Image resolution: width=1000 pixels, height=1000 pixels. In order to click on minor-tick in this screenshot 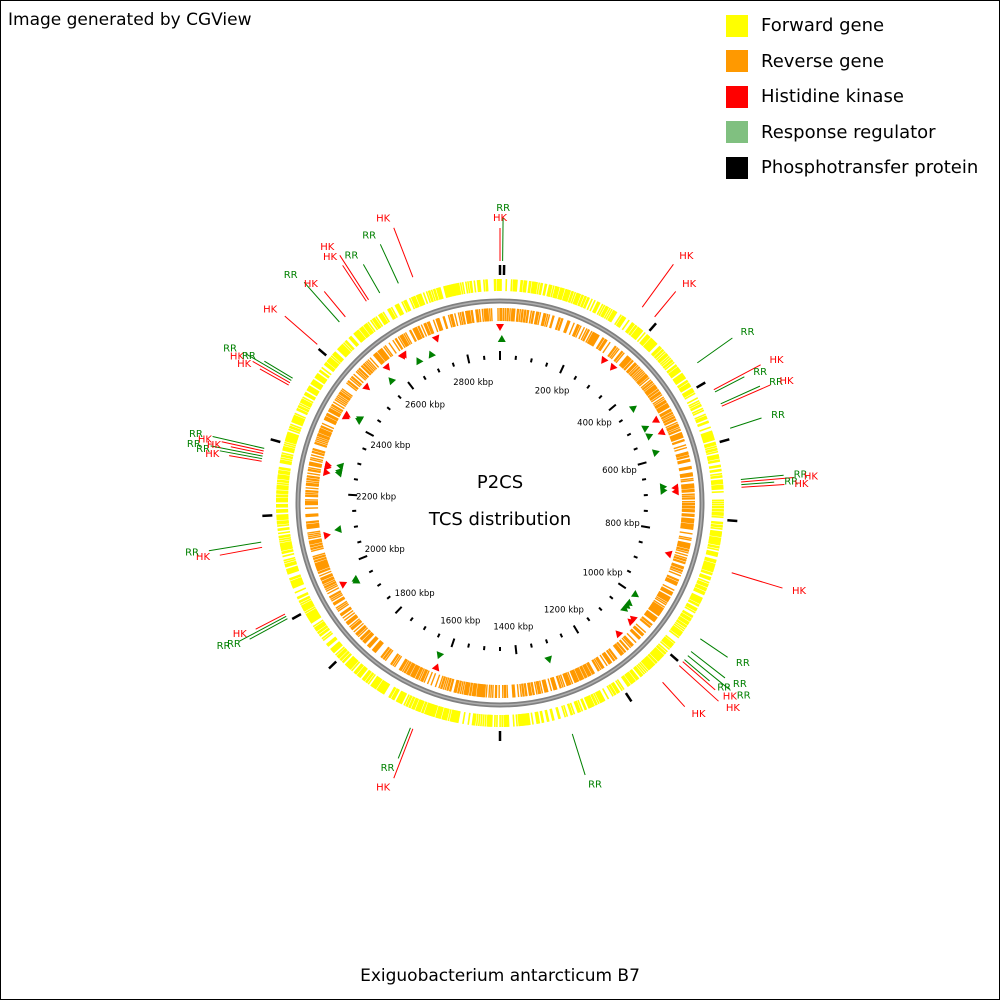, I will do `click(575, 378)`.